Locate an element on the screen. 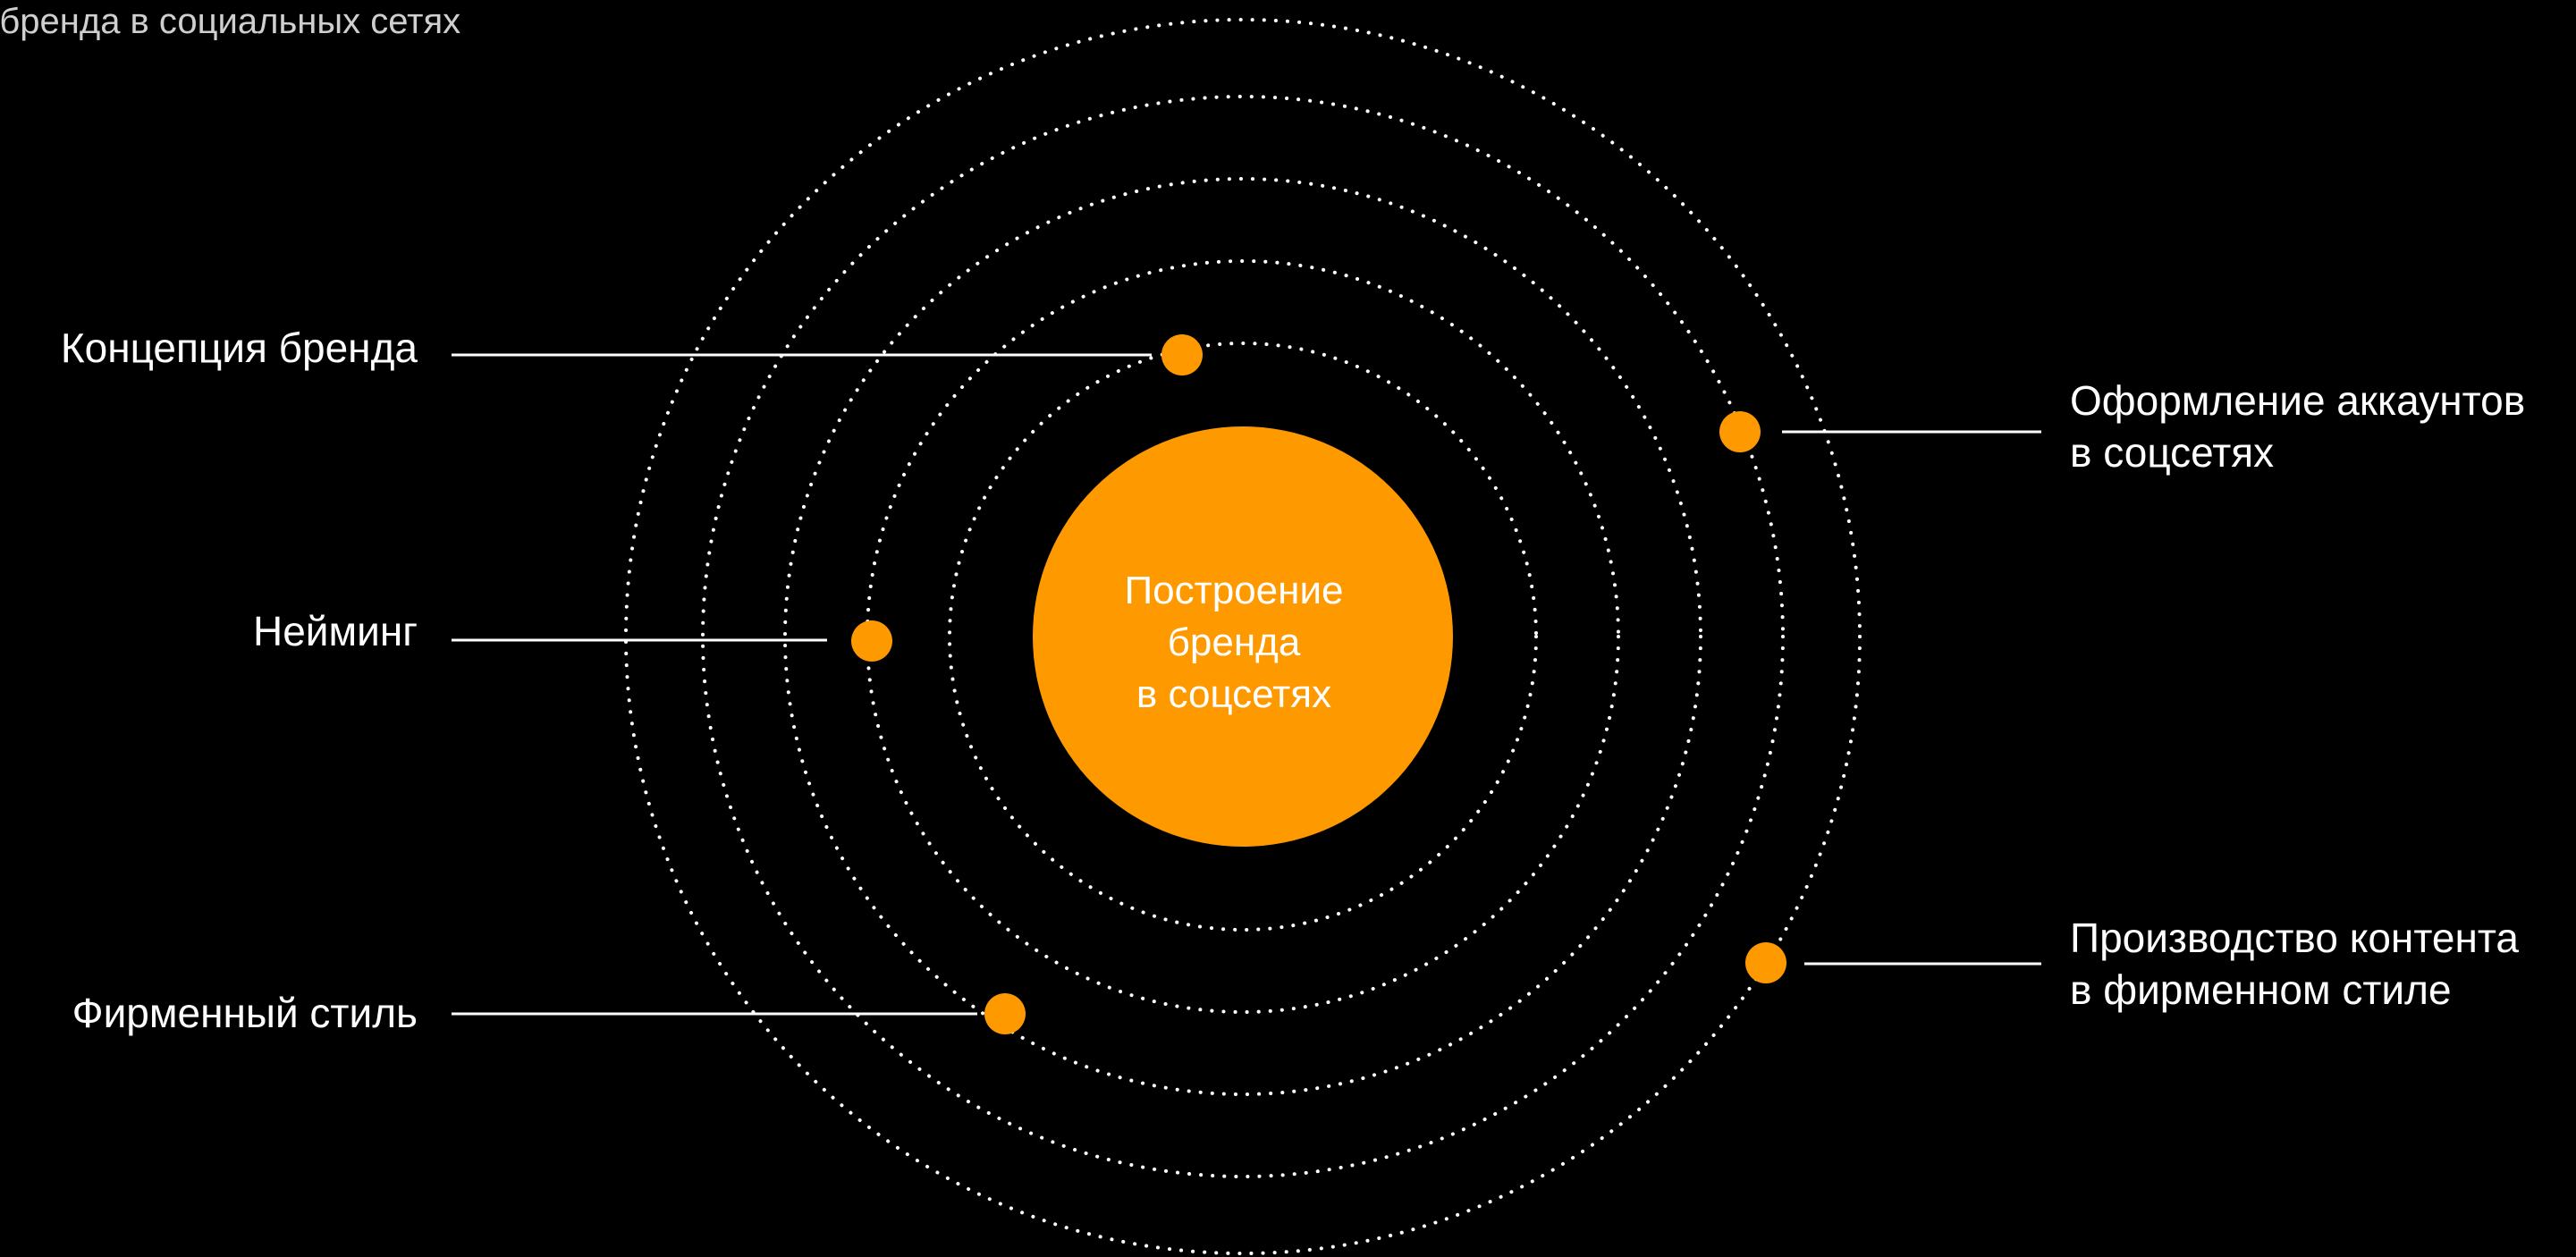  center-label-line: в соцсетях is located at coordinates (1234, 694).